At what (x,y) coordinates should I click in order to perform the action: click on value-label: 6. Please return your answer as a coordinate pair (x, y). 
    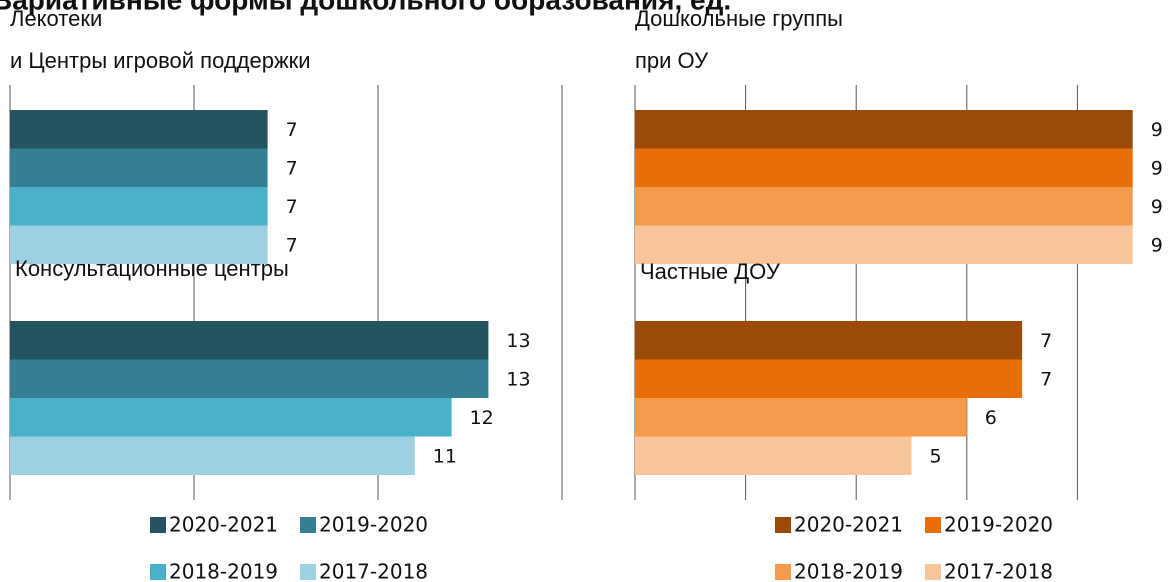
    Looking at the image, I should click on (991, 418).